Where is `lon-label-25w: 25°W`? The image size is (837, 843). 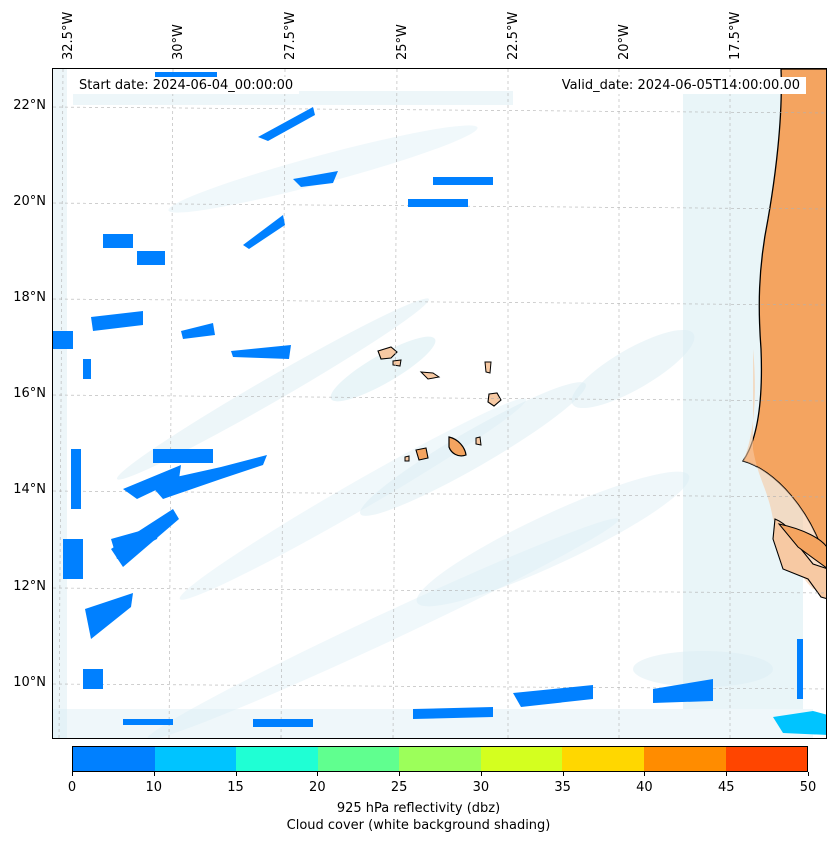
lon-label-25w: 25°W is located at coordinates (402, 42).